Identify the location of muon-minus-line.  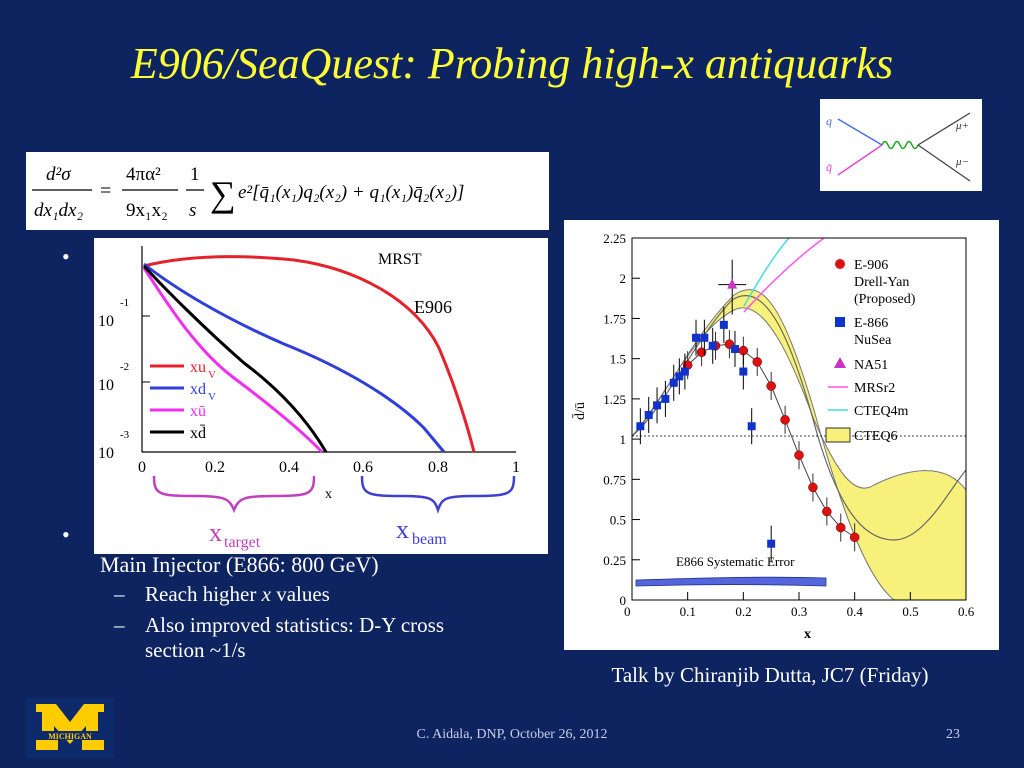
(944, 163).